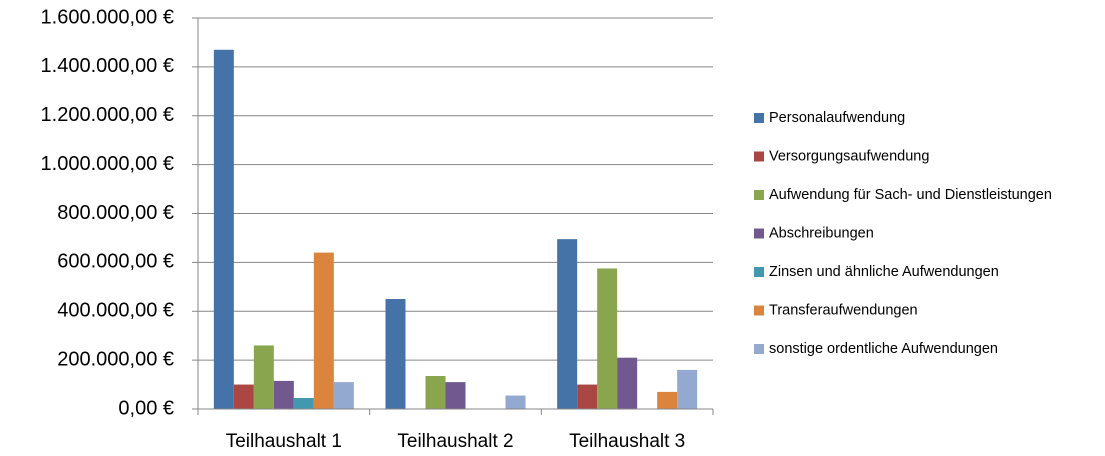 This screenshot has width=1105, height=456. Describe the element at coordinates (115, 359) in the screenshot. I see `y-tick-label: 200.000,00 €` at that location.